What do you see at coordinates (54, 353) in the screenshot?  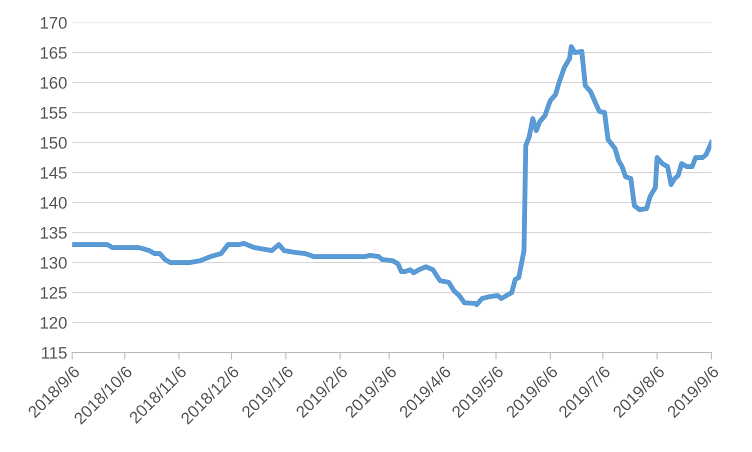 I see `y-tick-label: 115` at bounding box center [54, 353].